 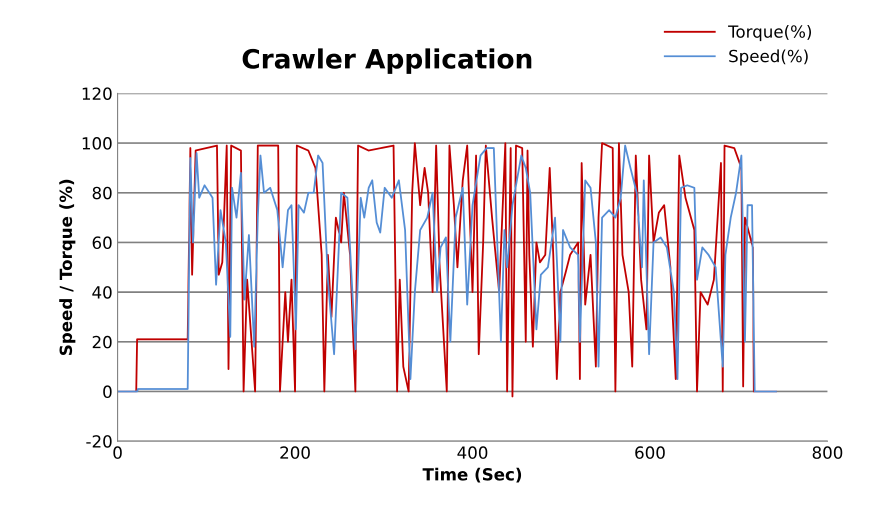 I want to click on x-tick-label: 0, so click(x=117, y=452).